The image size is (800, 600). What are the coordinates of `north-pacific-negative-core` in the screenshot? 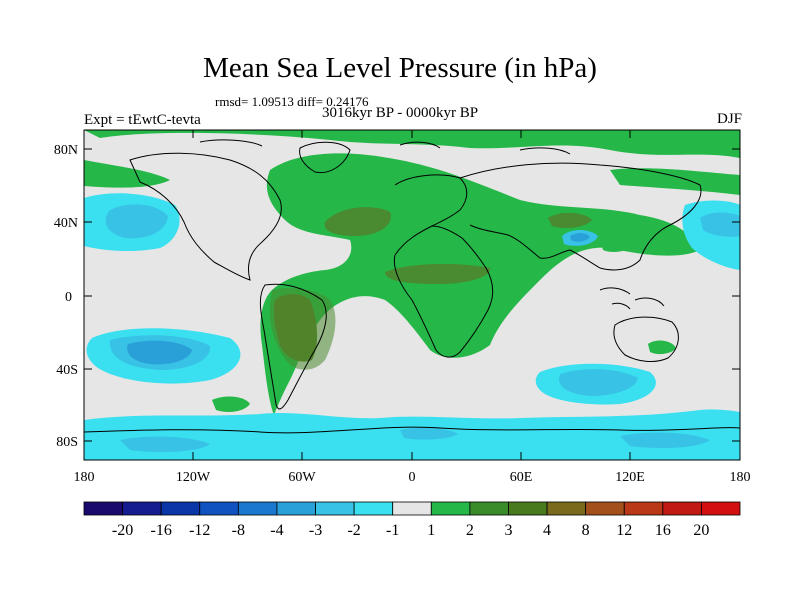 It's located at (136, 221).